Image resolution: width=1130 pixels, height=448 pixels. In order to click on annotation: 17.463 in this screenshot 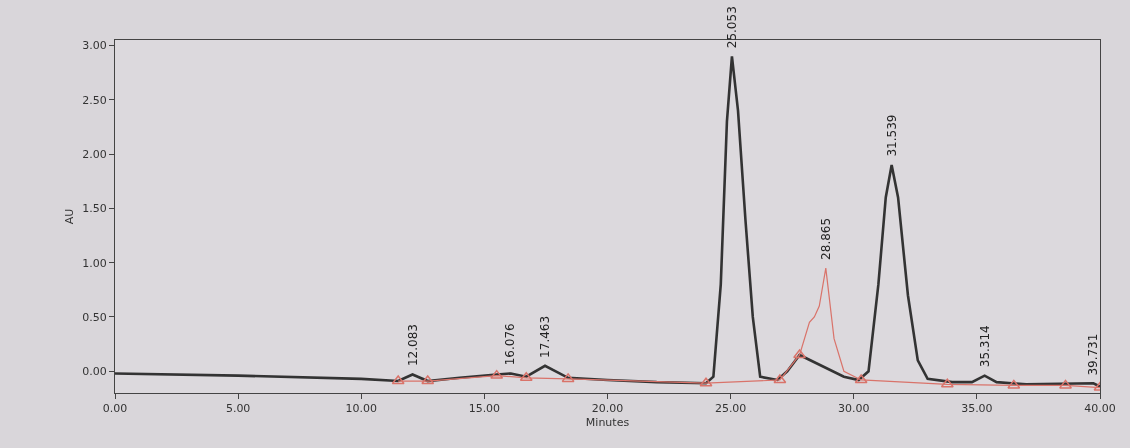, I will do `click(545, 336)`.